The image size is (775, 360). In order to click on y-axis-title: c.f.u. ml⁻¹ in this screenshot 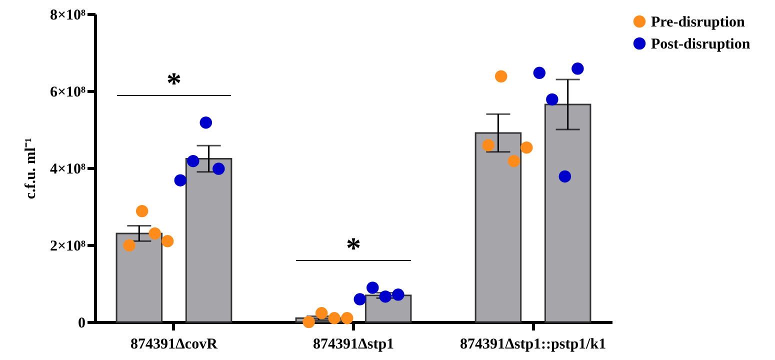, I will do `click(30, 169)`.